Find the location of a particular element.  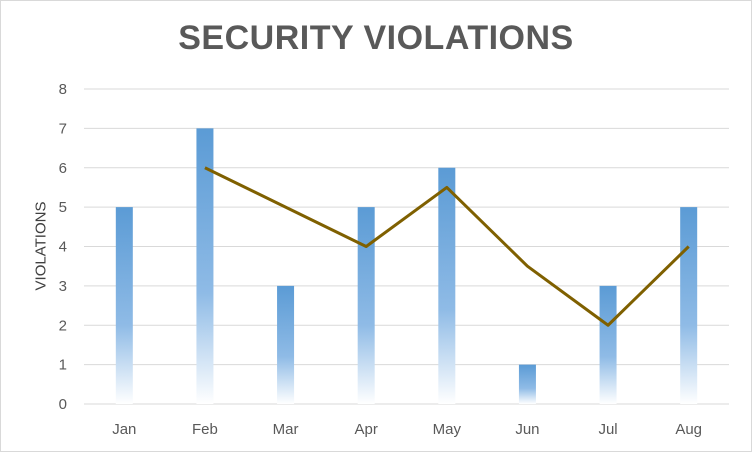

y-tick-labels: 0 1 2 3 4 5 6 7 8 is located at coordinates (63, 247).